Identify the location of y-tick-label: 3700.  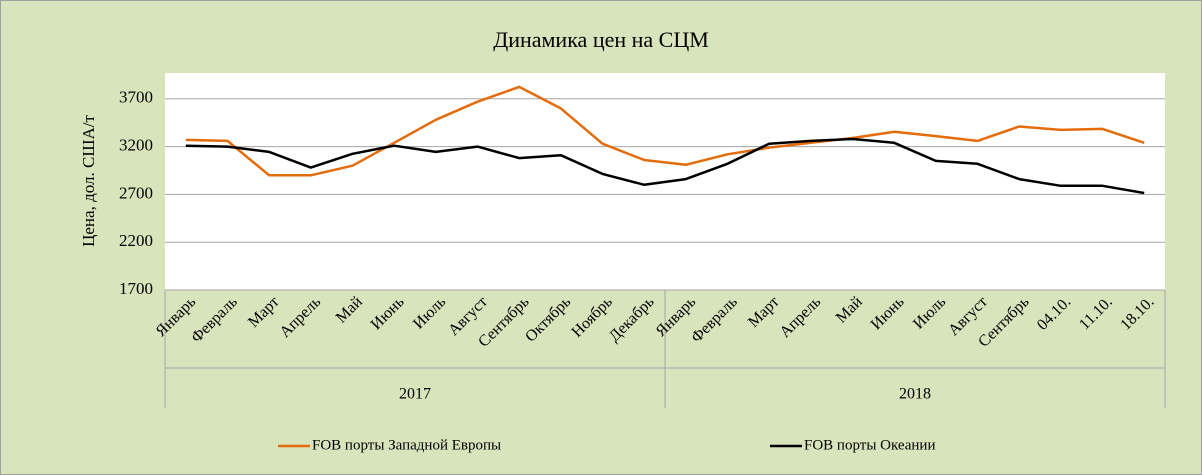
(136, 97).